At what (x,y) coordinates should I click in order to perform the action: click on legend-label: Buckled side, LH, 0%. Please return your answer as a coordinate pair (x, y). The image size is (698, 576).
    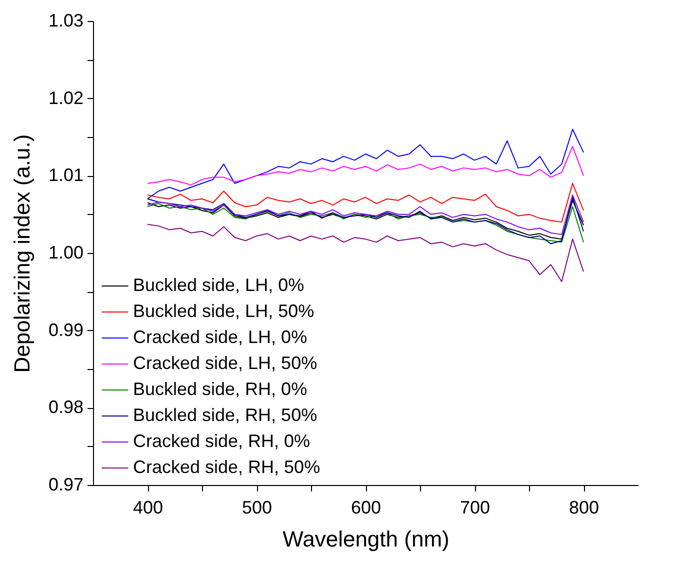
    Looking at the image, I should click on (218, 285).